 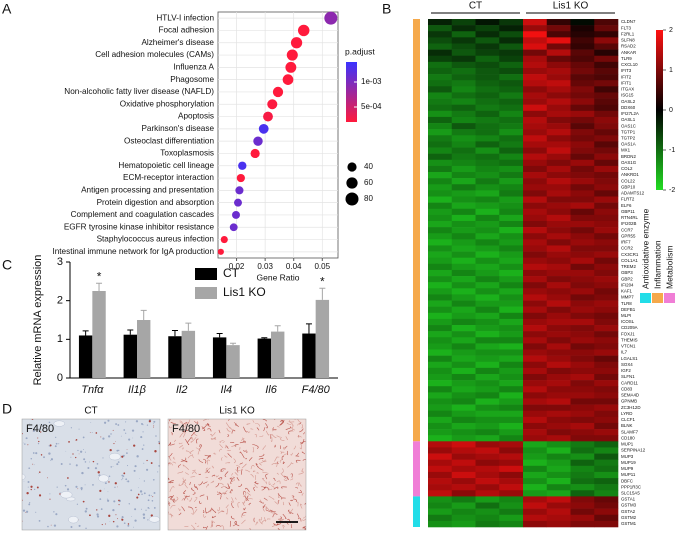 What do you see at coordinates (187, 153) in the screenshot?
I see `y-tick-label: Toxoplasmosis` at bounding box center [187, 153].